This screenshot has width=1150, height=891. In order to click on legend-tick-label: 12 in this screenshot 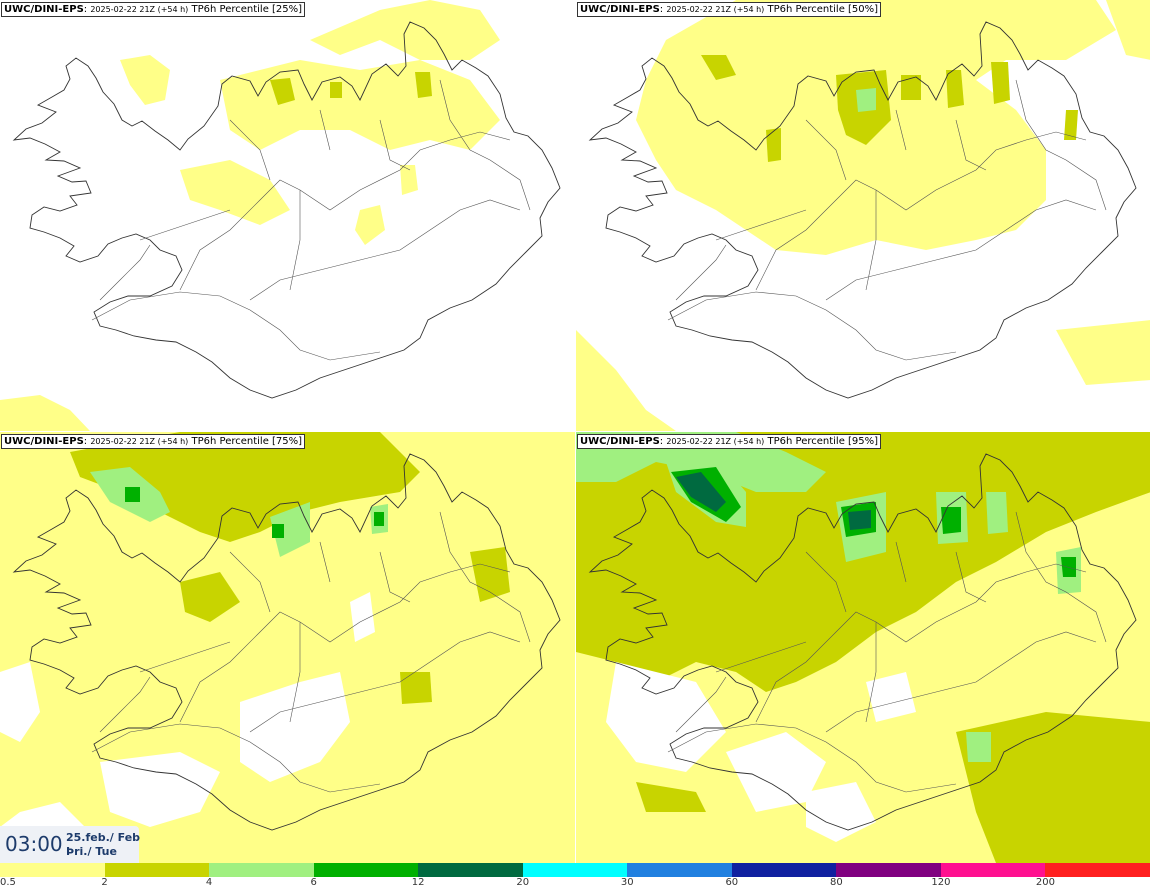, I will do `click(418, 882)`.